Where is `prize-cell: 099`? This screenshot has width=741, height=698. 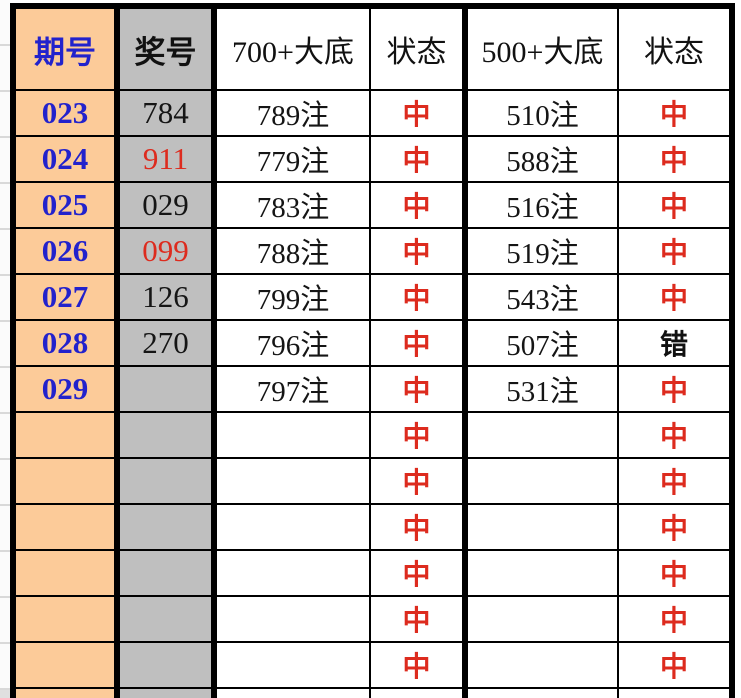
prize-cell: 099 is located at coordinates (168, 252).